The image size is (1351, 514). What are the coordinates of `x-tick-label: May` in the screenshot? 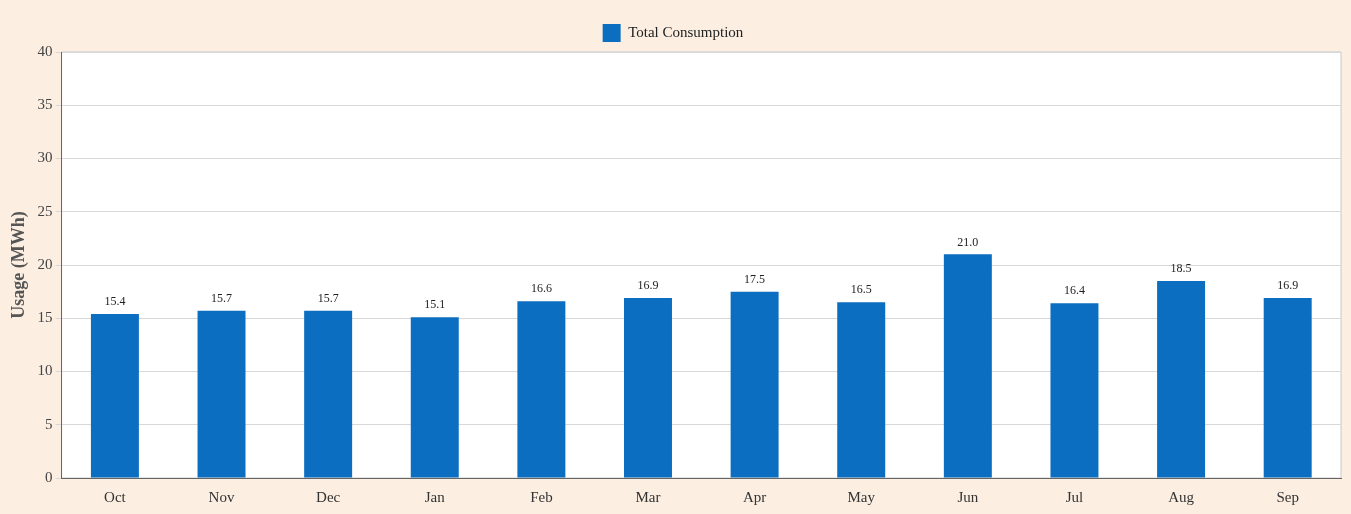 It's located at (861, 496).